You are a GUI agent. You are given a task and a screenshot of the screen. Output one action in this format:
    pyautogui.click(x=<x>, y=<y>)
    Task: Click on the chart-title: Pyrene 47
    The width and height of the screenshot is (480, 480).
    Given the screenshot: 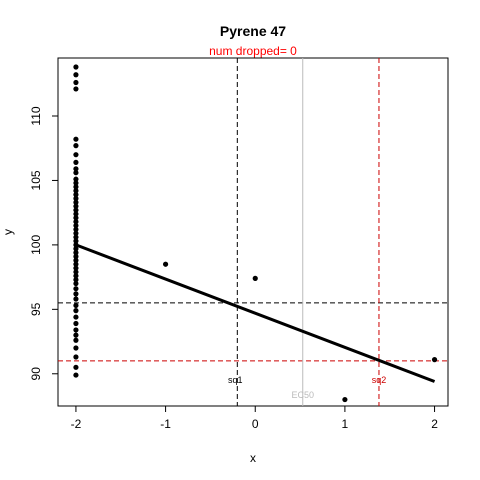 What is the action you would take?
    pyautogui.click(x=253, y=31)
    